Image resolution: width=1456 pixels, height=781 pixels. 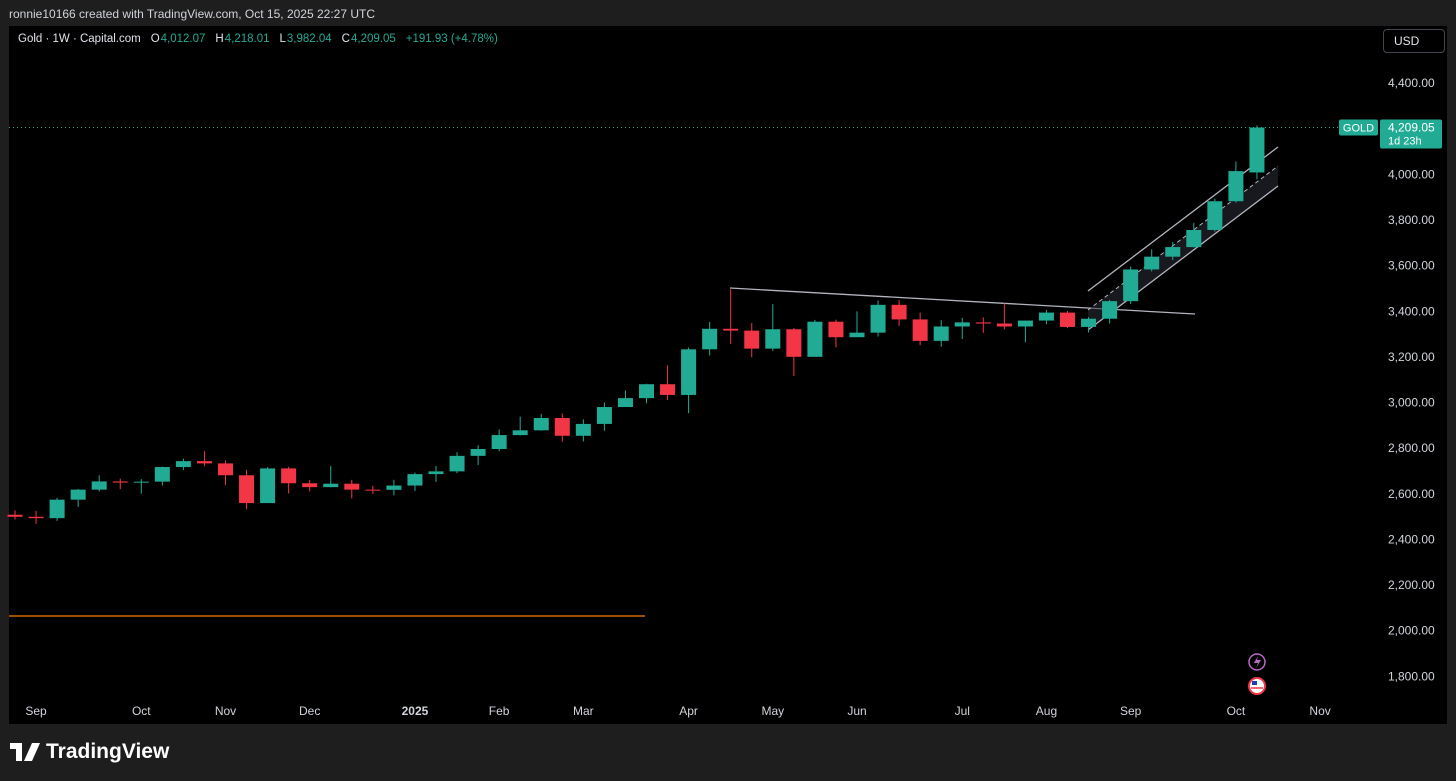 What do you see at coordinates (247, 39) in the screenshot?
I see `legend-value: 4,218.01` at bounding box center [247, 39].